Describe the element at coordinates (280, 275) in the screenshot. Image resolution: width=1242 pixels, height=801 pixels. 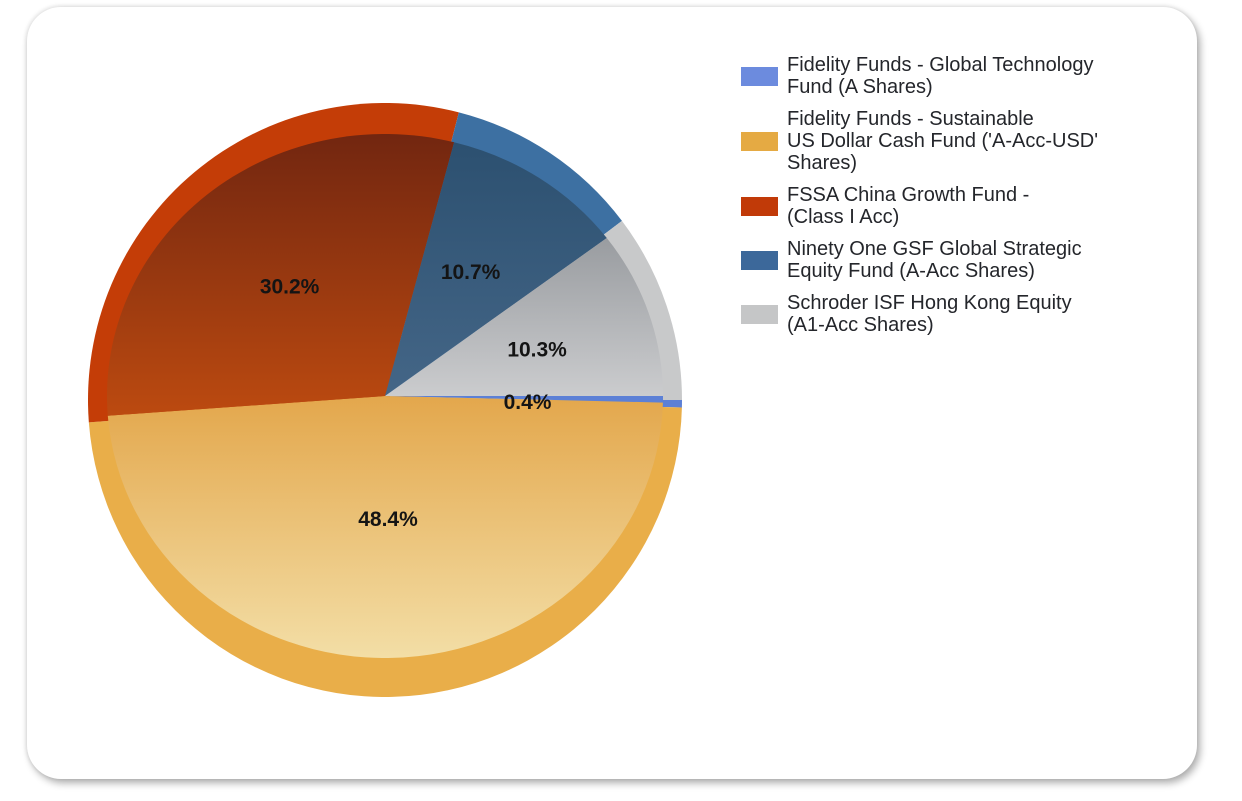
I see `pie-slice-china-growth` at that location.